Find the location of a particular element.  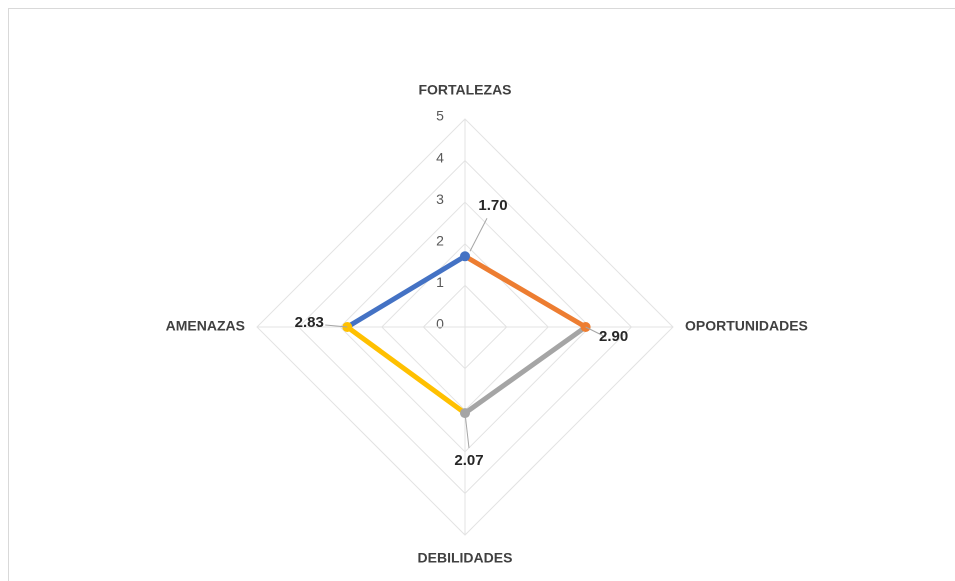

r-tick-label: 0 is located at coordinates (440, 324).